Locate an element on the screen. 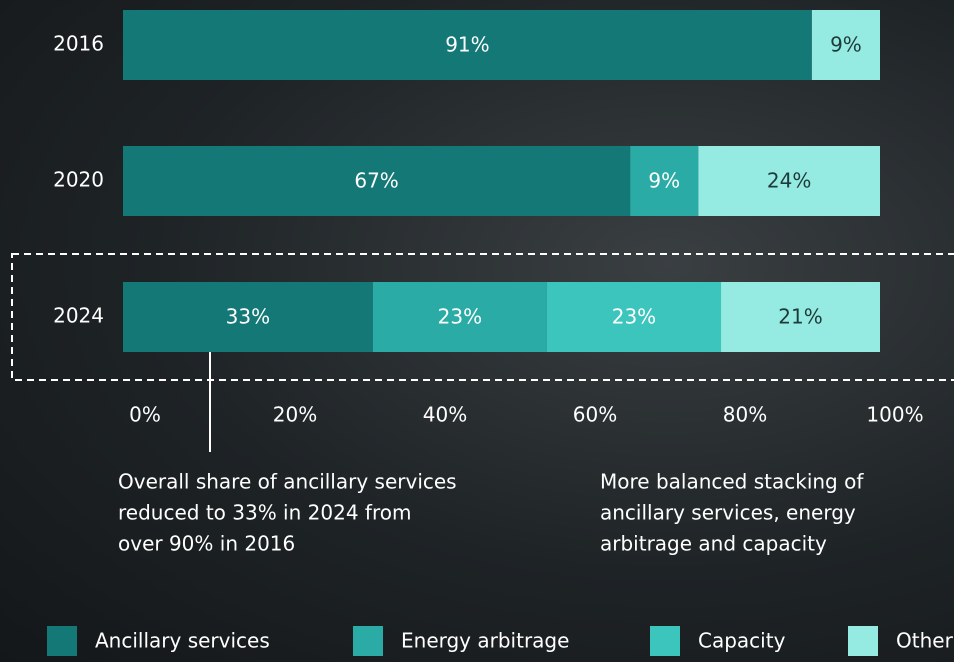 The image size is (954, 662). value-label: 67% is located at coordinates (376, 181).